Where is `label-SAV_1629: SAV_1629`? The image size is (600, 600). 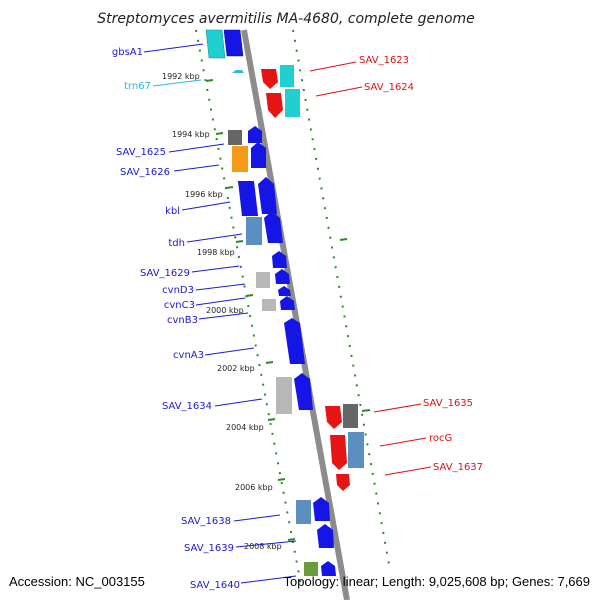
label-SAV_1629: SAV_1629 is located at coordinates (165, 273).